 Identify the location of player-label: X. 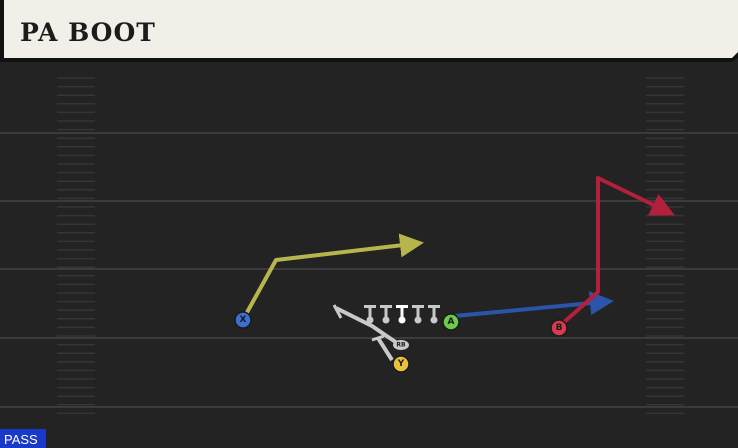
(243, 320).